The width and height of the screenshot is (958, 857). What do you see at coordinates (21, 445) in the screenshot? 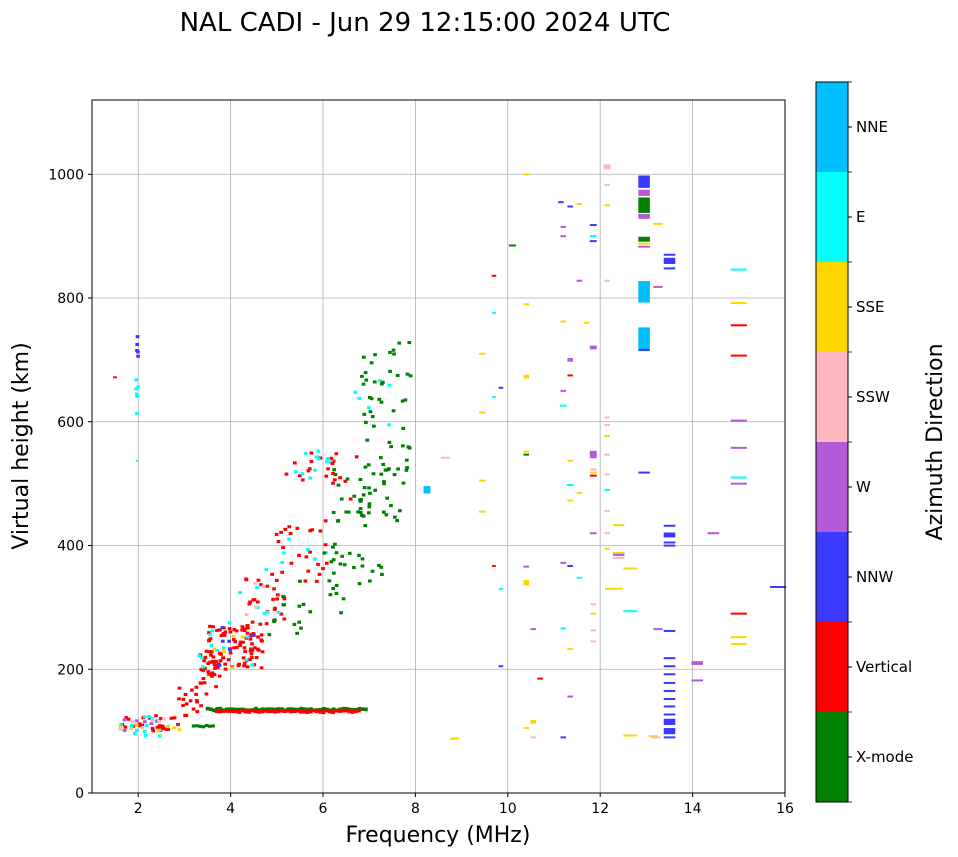
I see `y-axis-label: Virtual height (km)` at bounding box center [21, 445].